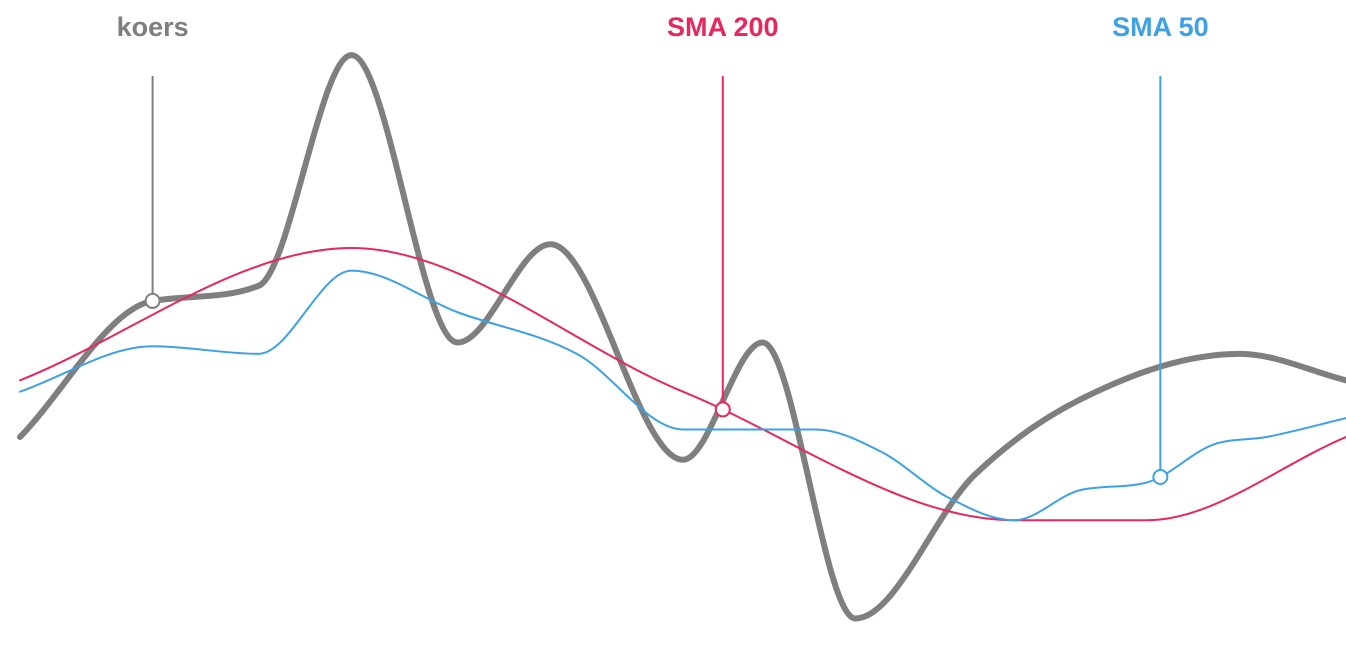 This screenshot has width=1346, height=650. What do you see at coordinates (1160, 248) in the screenshot?
I see `callout-sma50: SMA 50` at bounding box center [1160, 248].